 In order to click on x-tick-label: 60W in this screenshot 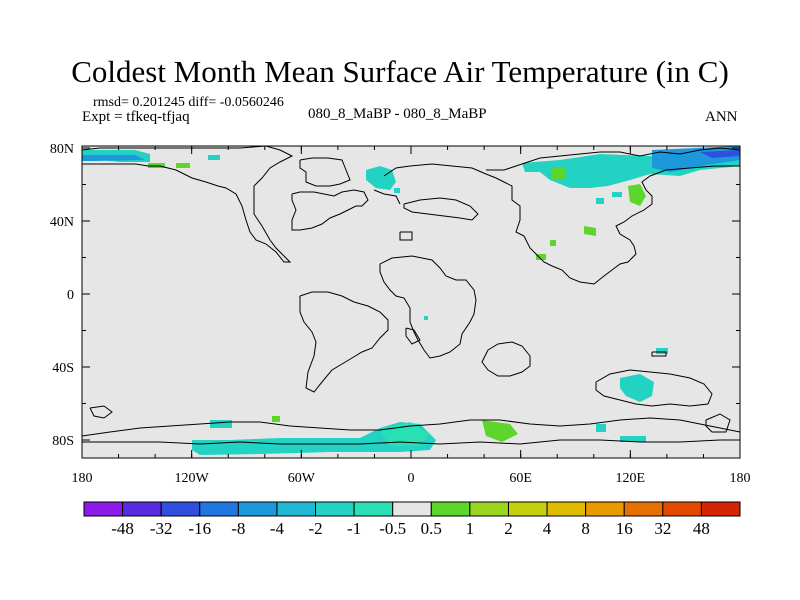, I will do `click(302, 478)`.